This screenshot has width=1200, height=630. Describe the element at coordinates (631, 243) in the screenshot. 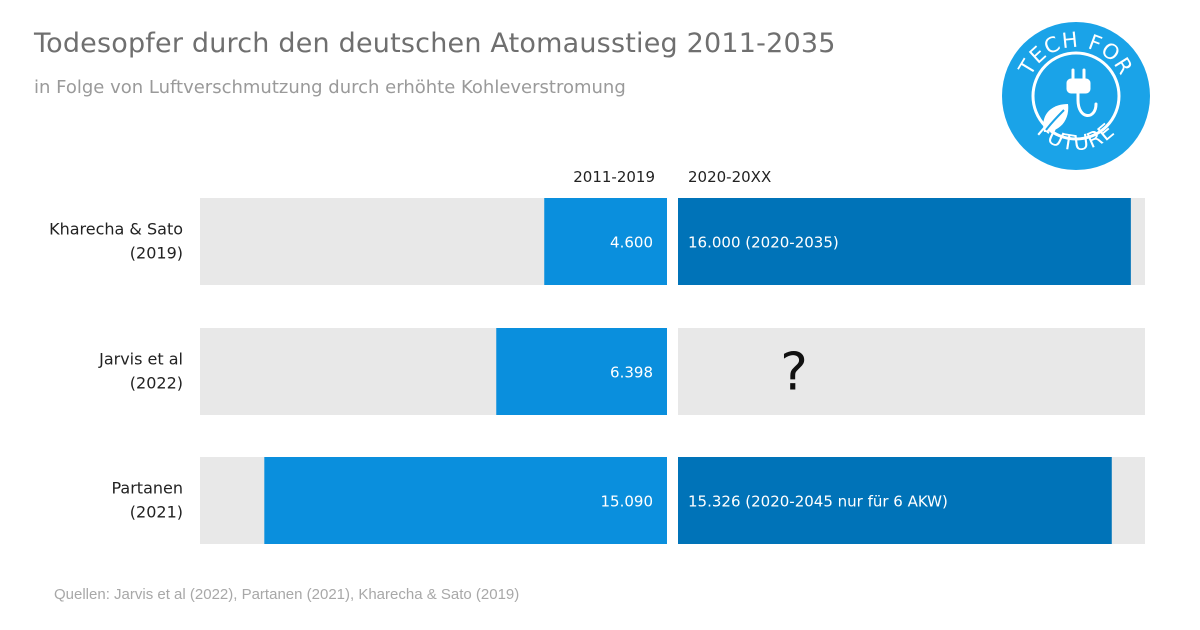

I see `data-label-2011-2019: 4.600` at that location.